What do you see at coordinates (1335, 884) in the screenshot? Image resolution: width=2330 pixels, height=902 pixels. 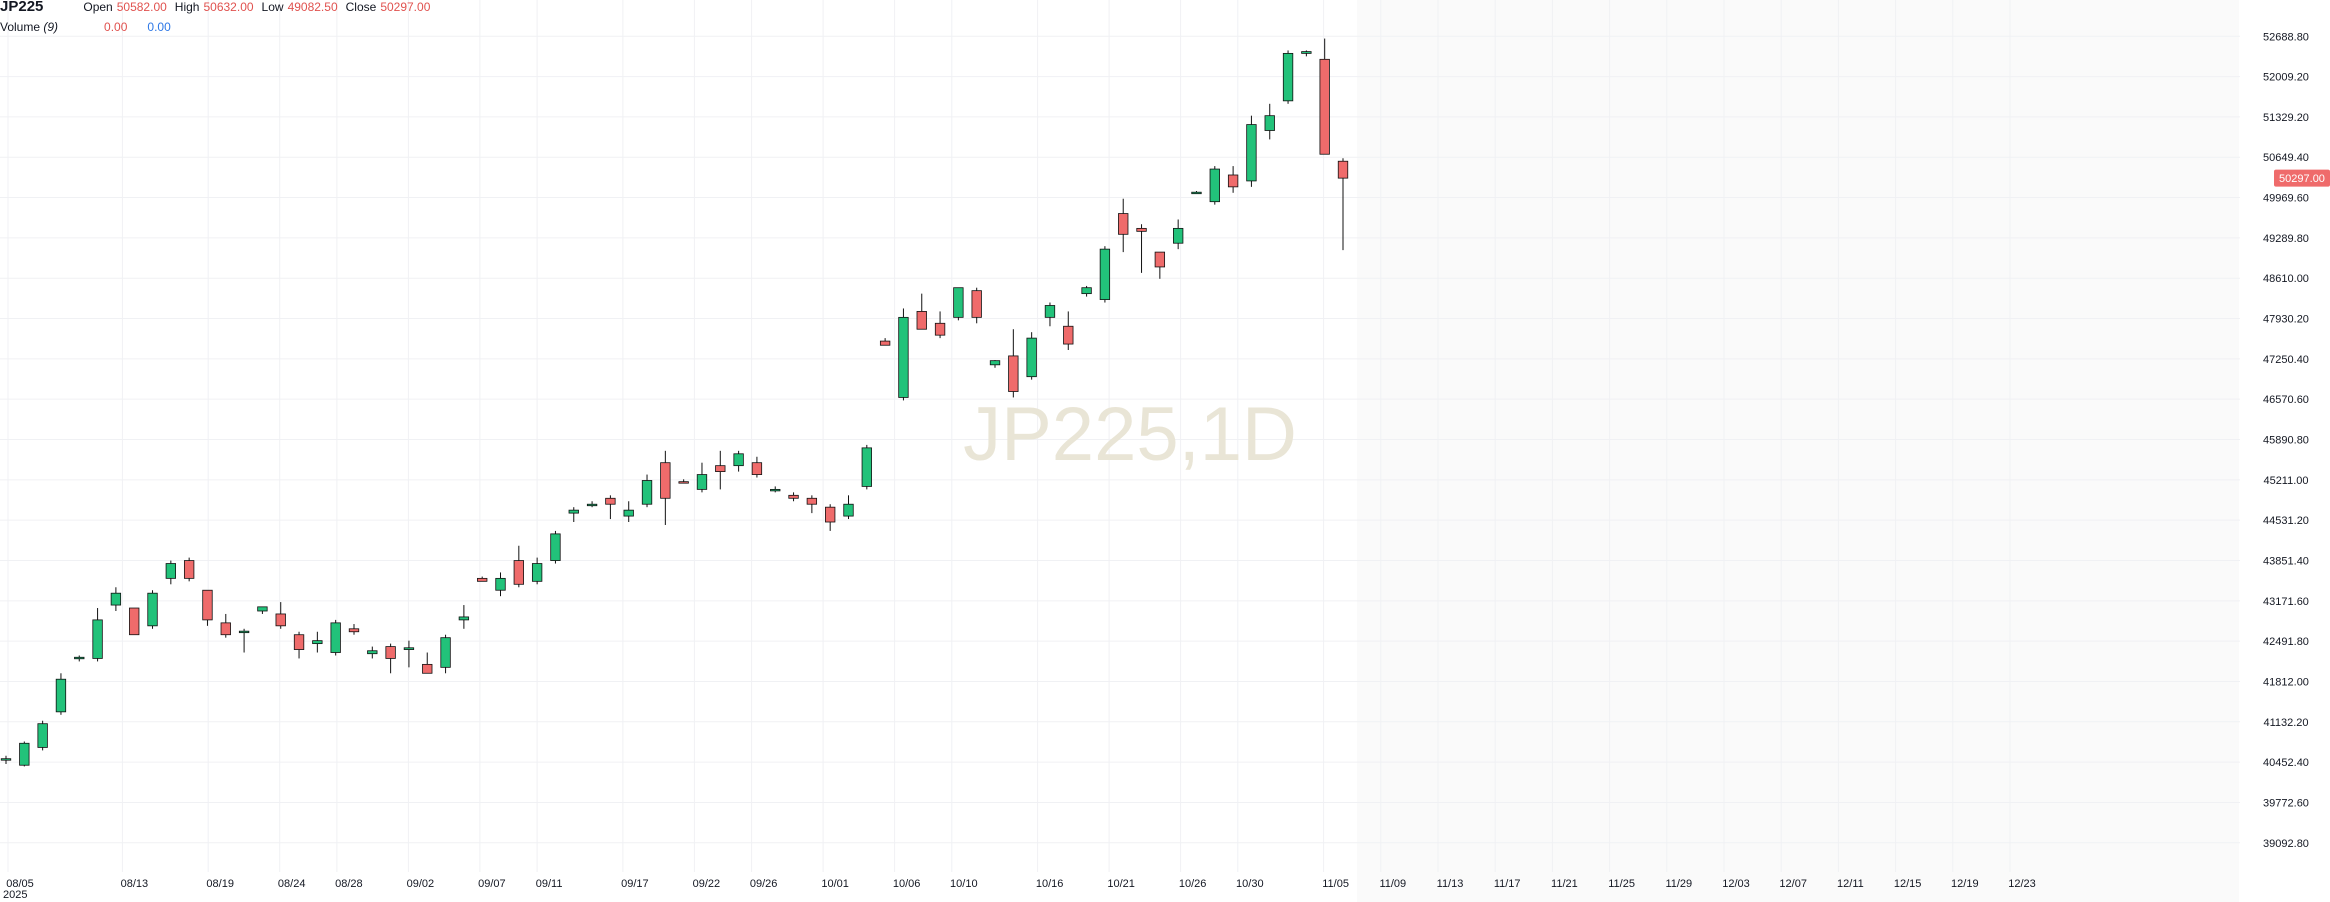 I see `date-tick-label: 11/05` at bounding box center [1335, 884].